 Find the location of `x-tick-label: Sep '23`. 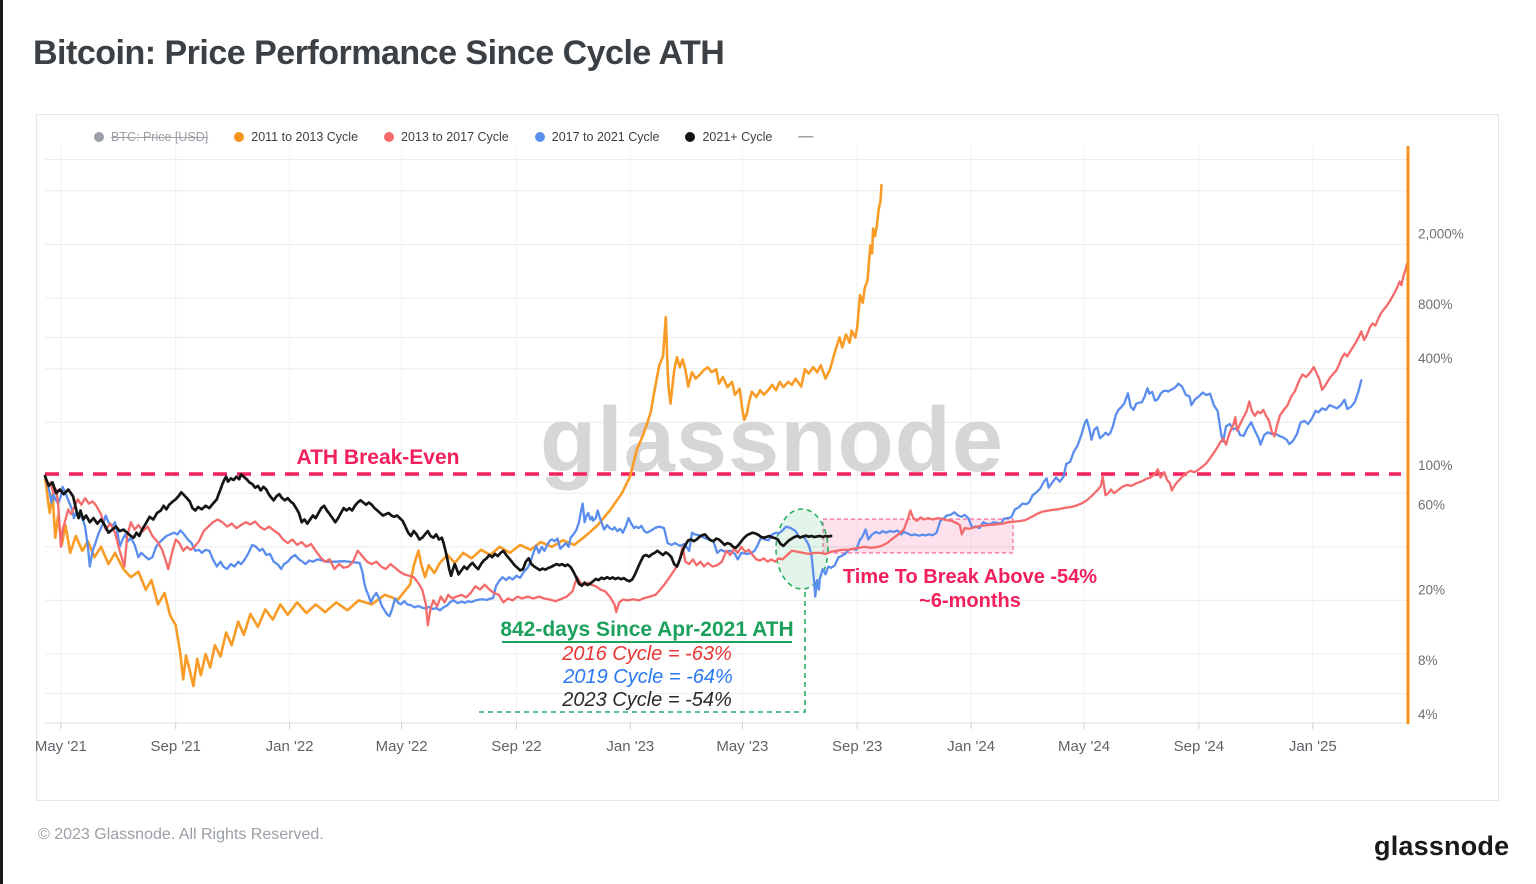

x-tick-label: Sep '23 is located at coordinates (857, 746).